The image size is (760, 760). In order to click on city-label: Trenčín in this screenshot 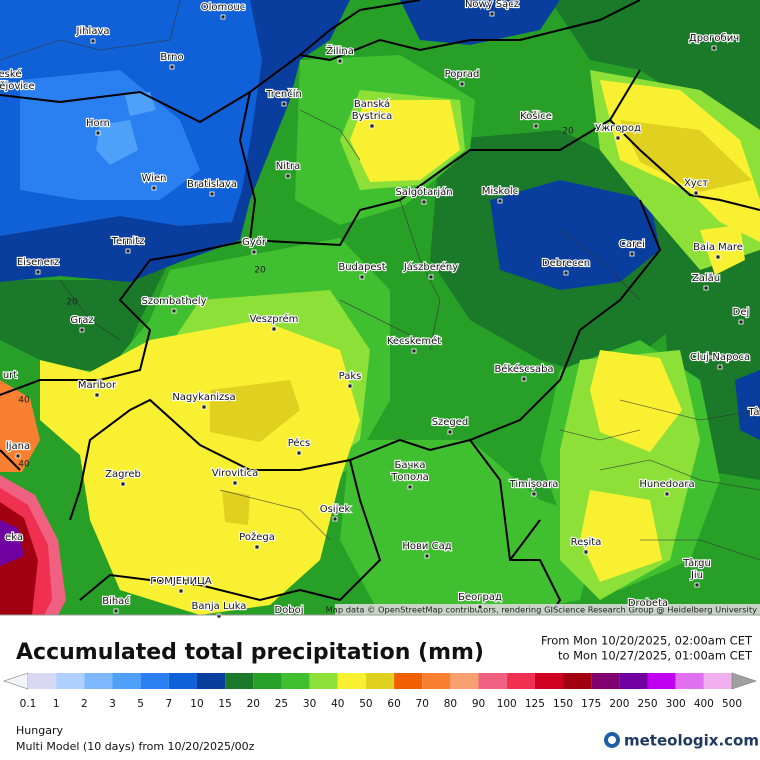, I will do `click(283, 94)`.